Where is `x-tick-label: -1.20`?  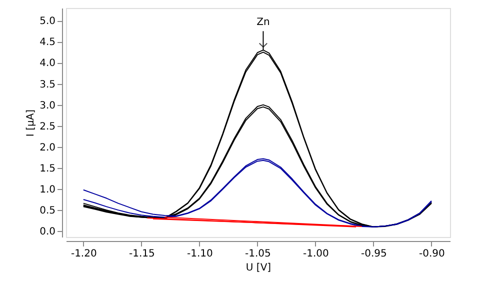
x-tick-label: -1.20 is located at coordinates (83, 254).